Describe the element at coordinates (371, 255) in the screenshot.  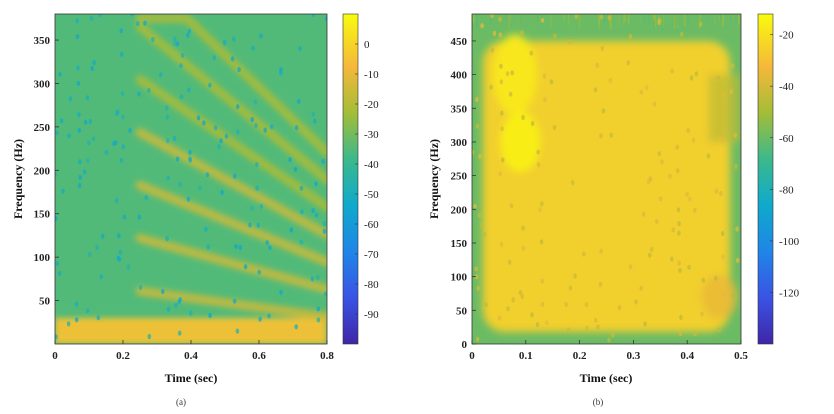
I see `colorbar-tick-label-a: -70` at that location.